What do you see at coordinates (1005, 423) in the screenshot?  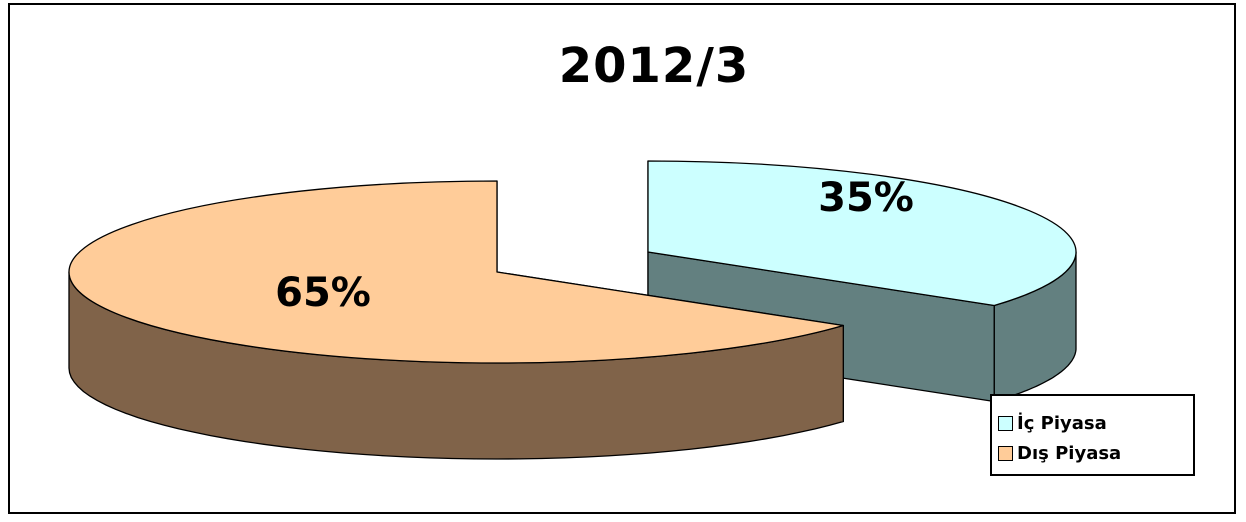 I see `legend-swatch-ic-piyasa` at bounding box center [1005, 423].